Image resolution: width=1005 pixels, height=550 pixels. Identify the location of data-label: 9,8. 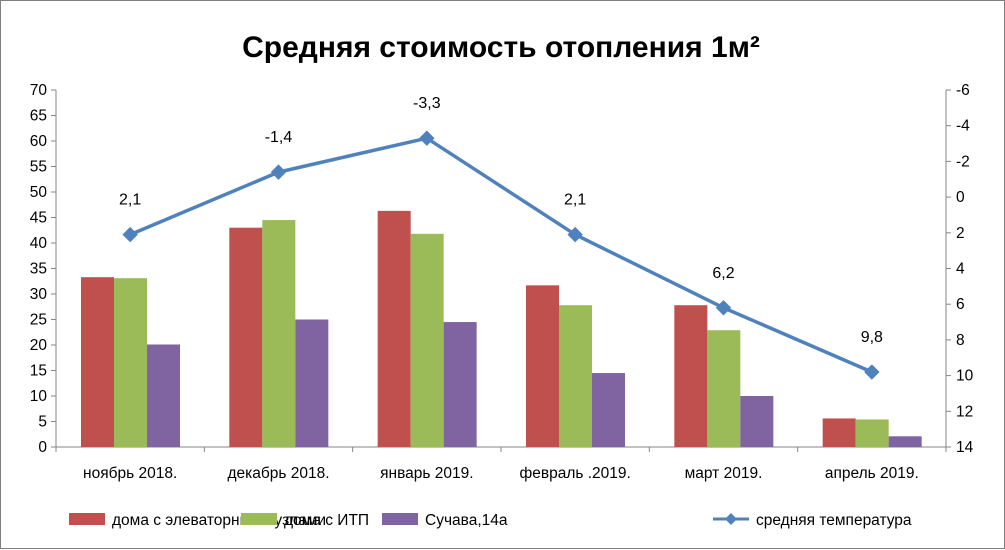
(872, 337).